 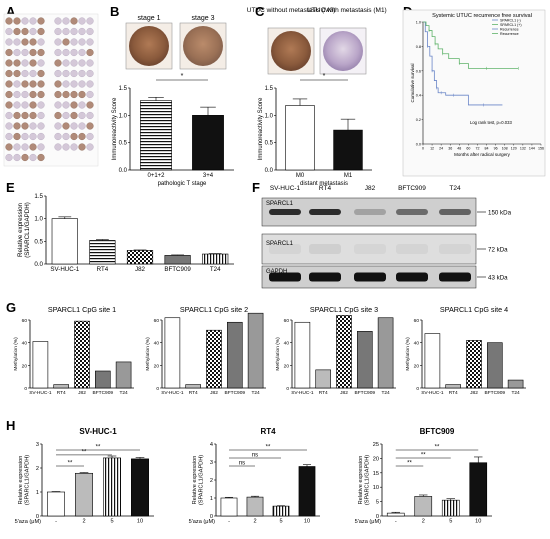 I want to click on y-tick-label: 0.0, so click(x=418, y=145).